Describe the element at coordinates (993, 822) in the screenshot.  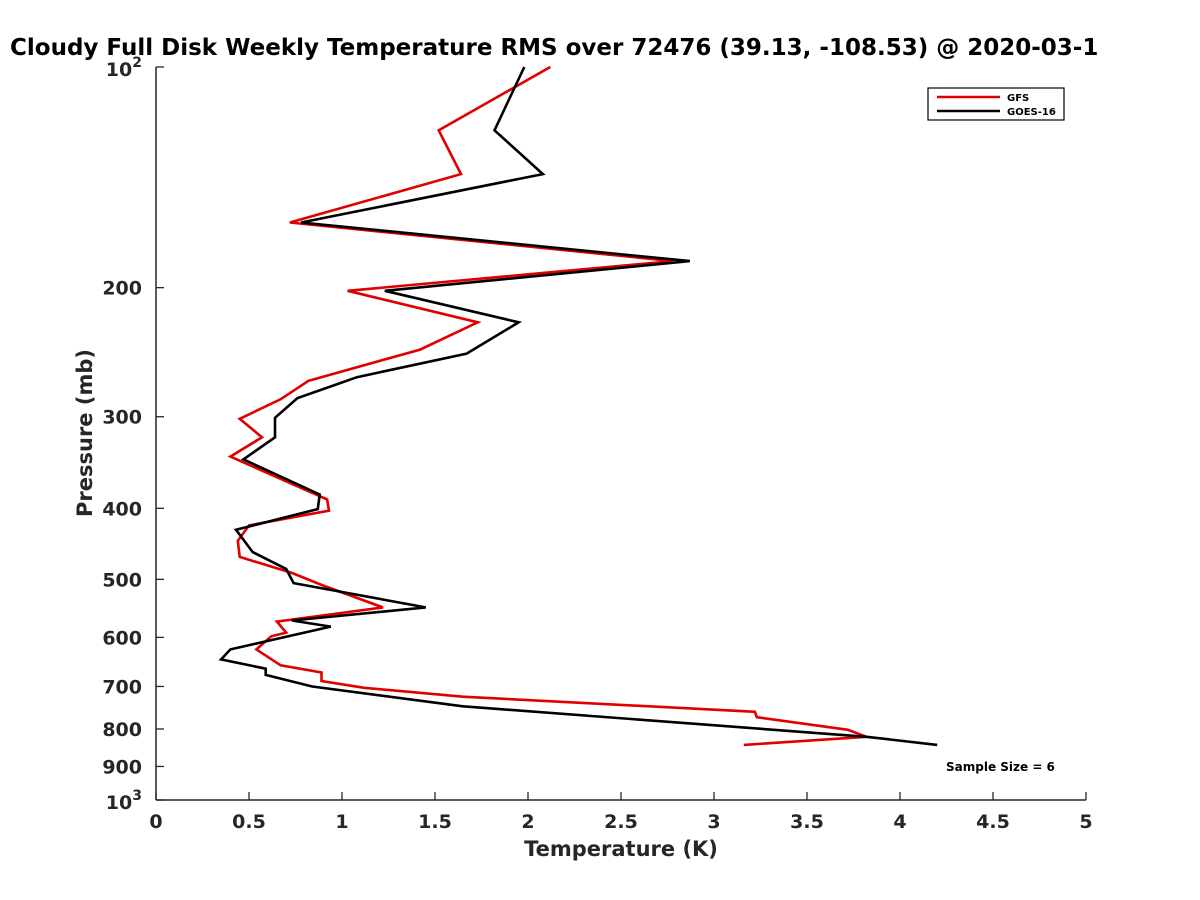
I see `x-tick-label: 4.5` at that location.